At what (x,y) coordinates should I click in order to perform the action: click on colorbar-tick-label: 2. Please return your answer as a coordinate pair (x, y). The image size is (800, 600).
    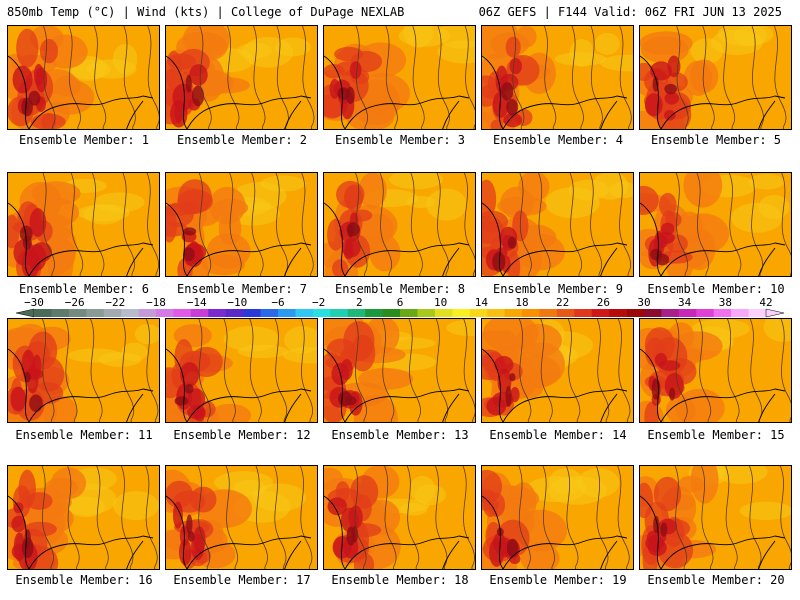
    Looking at the image, I should click on (359, 302).